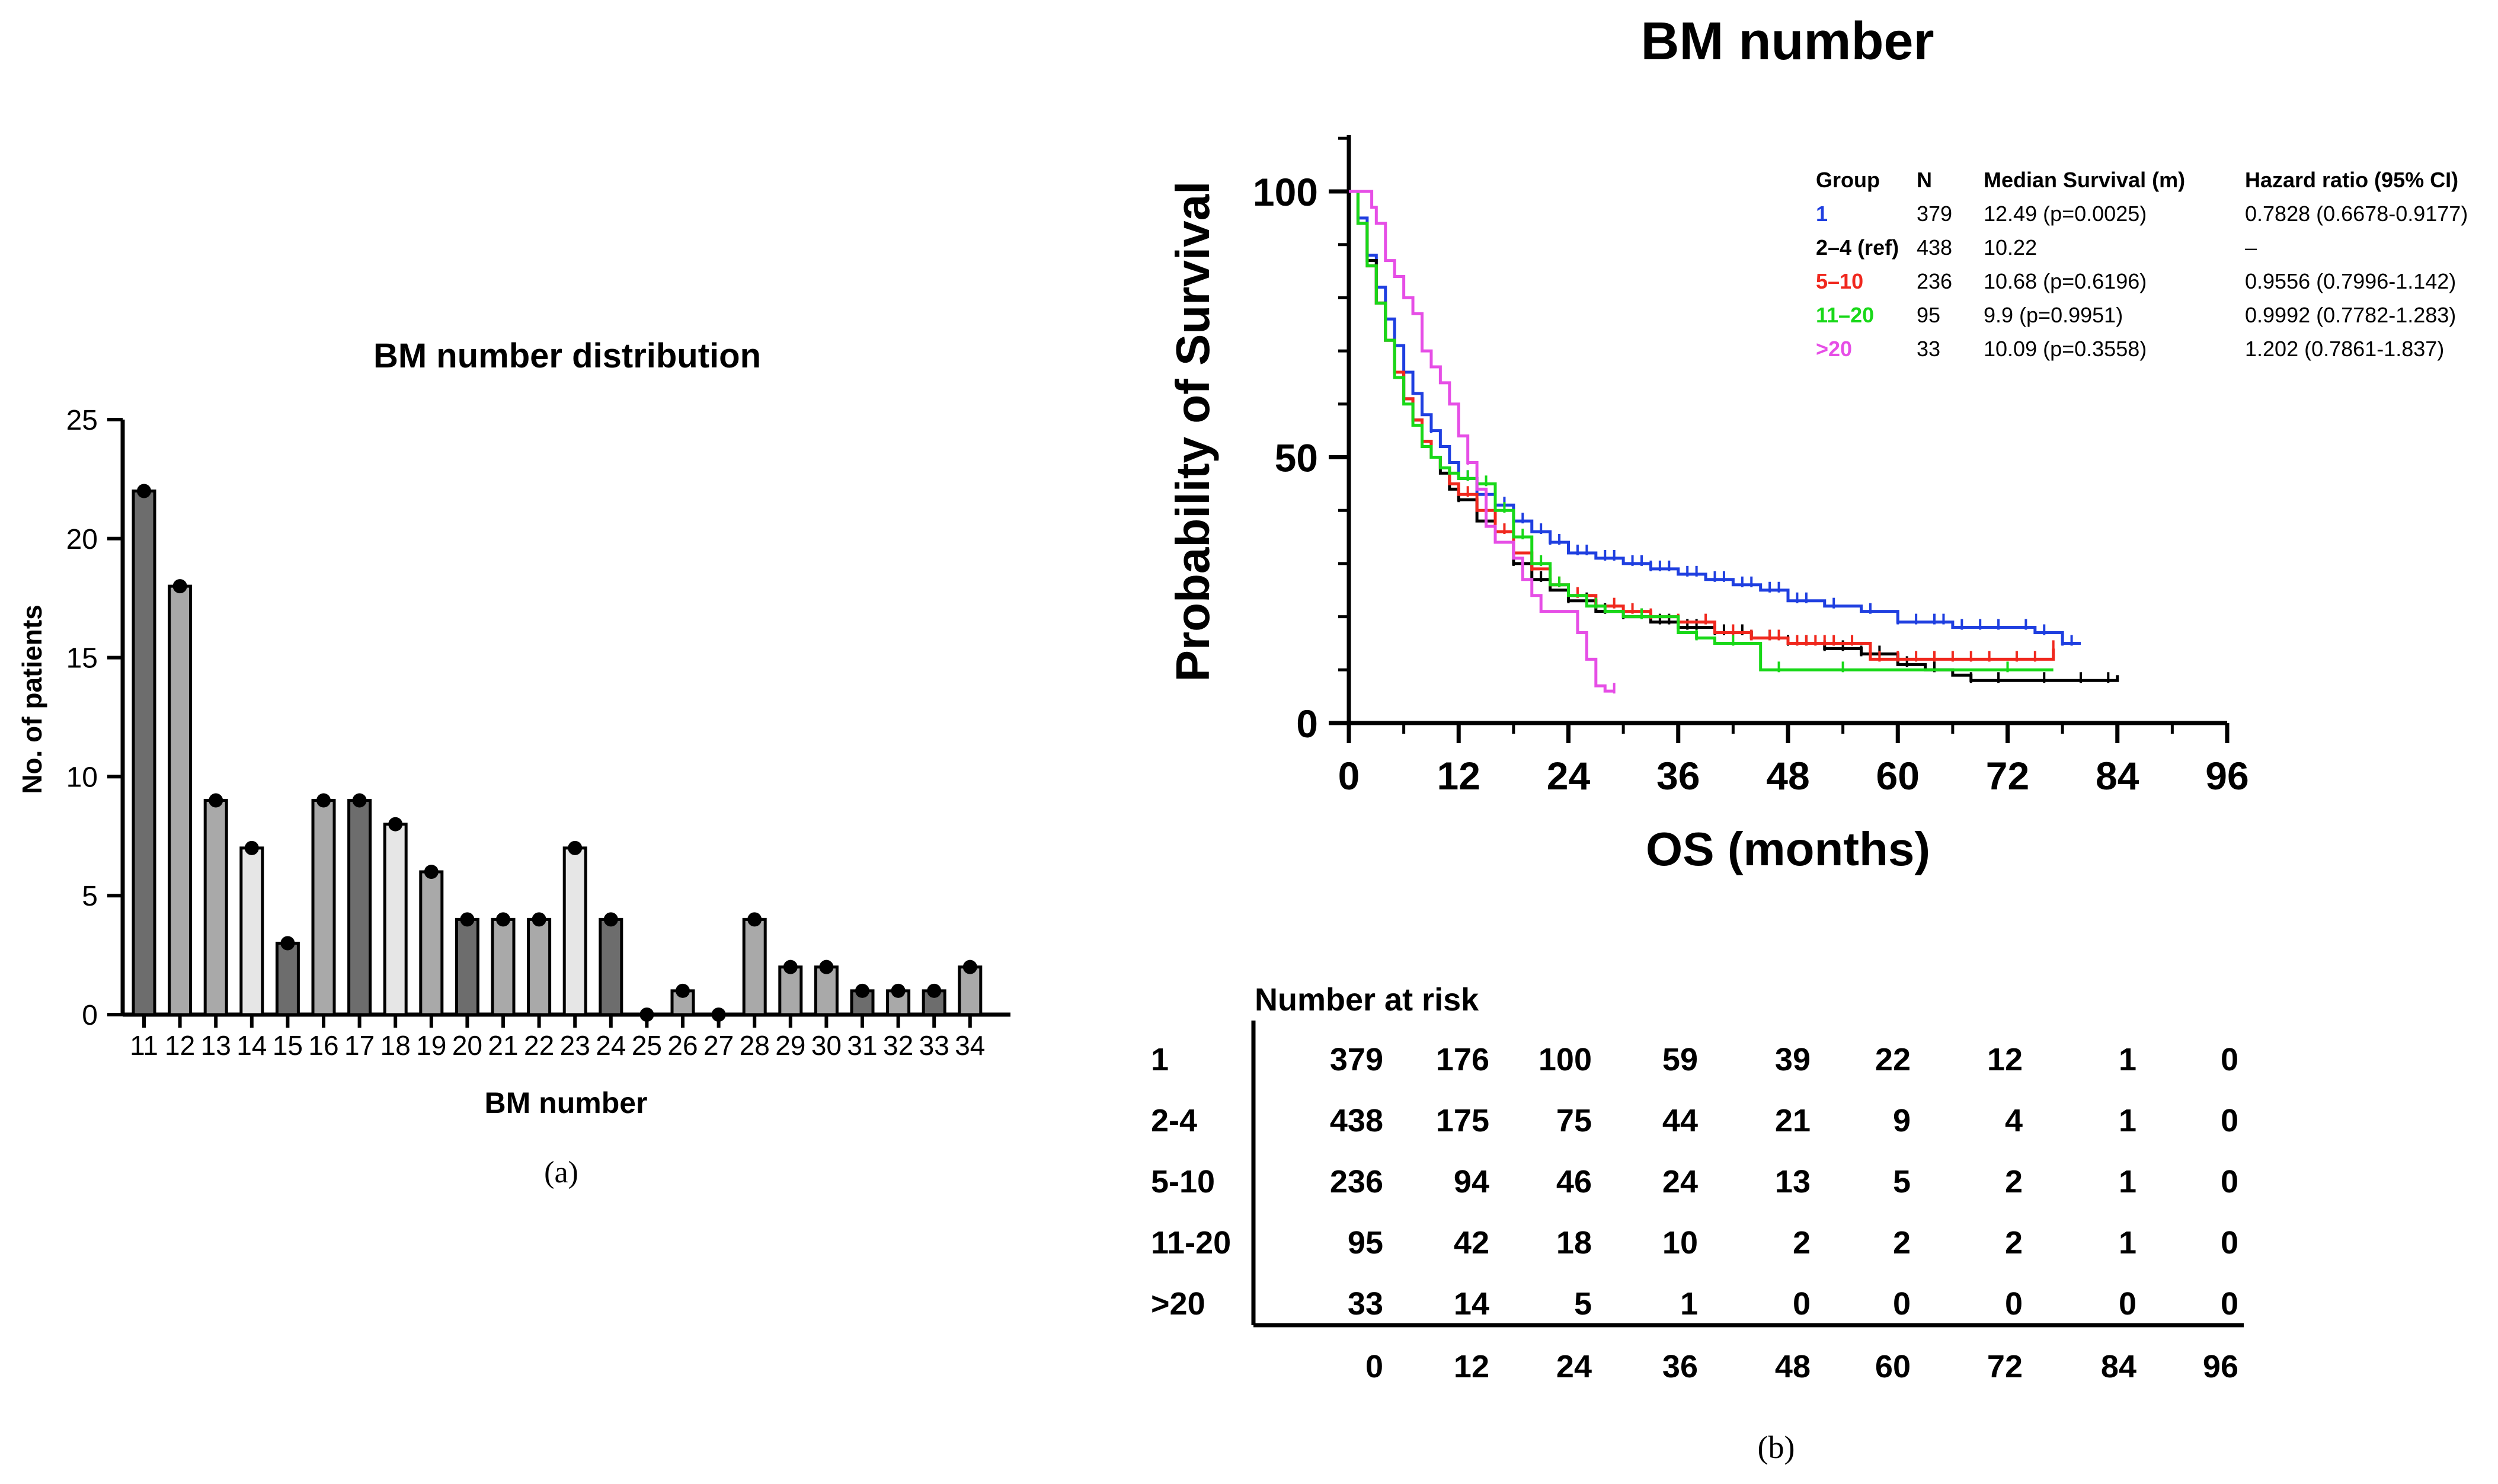 The width and height of the screenshot is (2498, 1484). Describe the element at coordinates (395, 1045) in the screenshot. I see `bar-x-tick-label: 18` at that location.